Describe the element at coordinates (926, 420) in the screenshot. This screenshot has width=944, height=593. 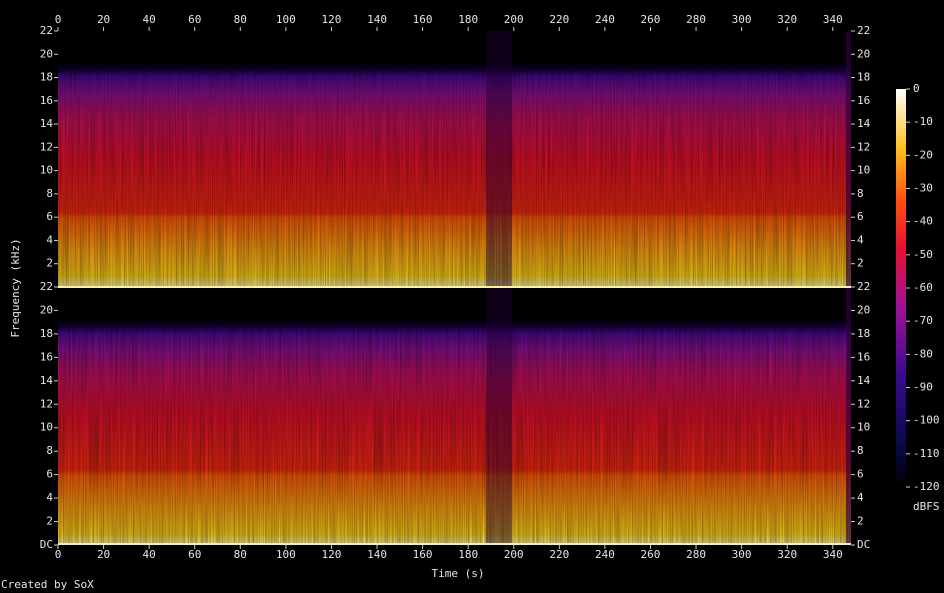
I see `colorbar-tick-label: -100` at that location.